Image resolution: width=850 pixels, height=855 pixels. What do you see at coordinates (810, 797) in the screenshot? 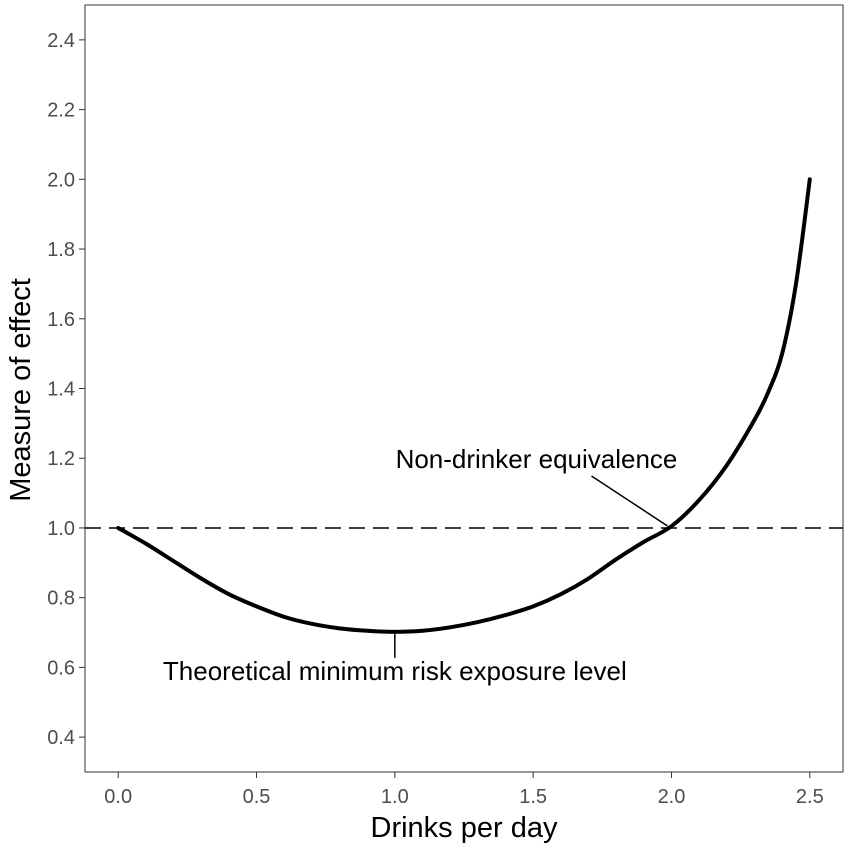
I see `x-tick-label: 2.5` at bounding box center [810, 797].